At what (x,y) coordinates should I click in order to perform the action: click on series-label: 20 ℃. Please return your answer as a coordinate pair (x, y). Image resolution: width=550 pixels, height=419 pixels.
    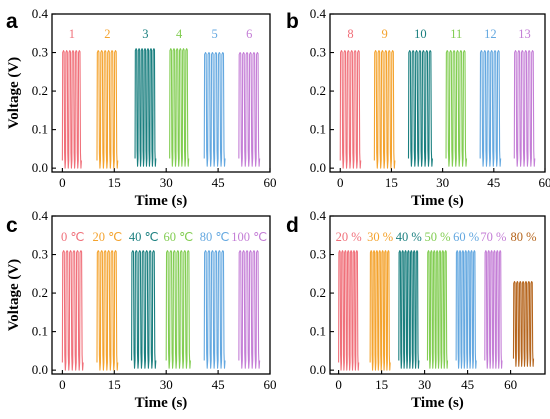
    Looking at the image, I should click on (108, 237).